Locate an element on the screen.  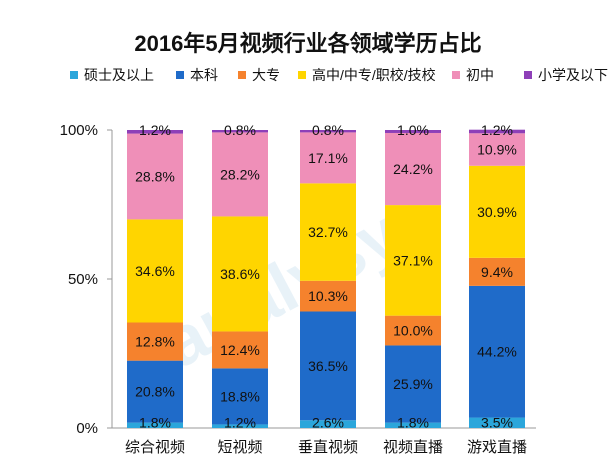
data-label: 9.4% is located at coordinates (497, 272).